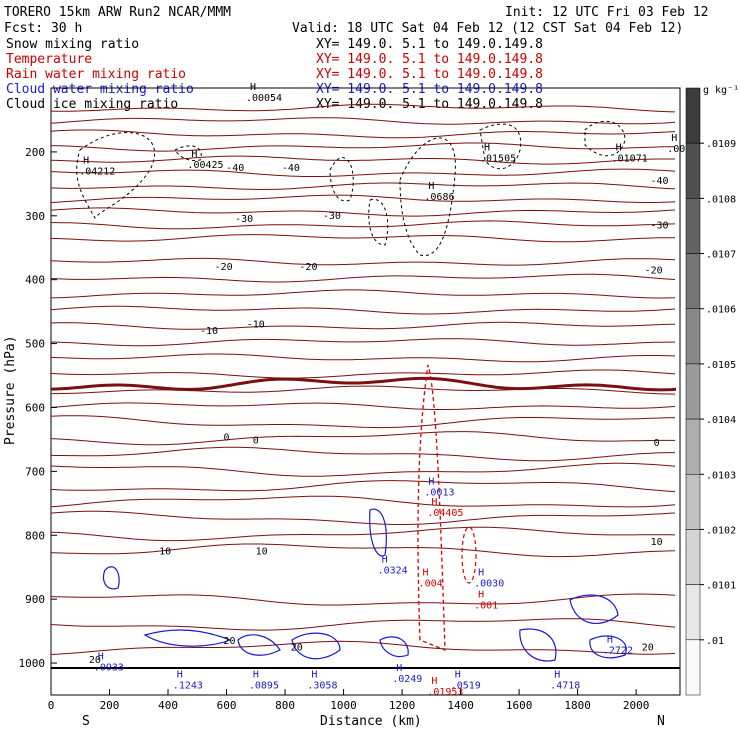 Image resolution: width=740 pixels, height=740 pixels. Describe the element at coordinates (35, 535) in the screenshot. I see `y-tick-label: 800` at that location.